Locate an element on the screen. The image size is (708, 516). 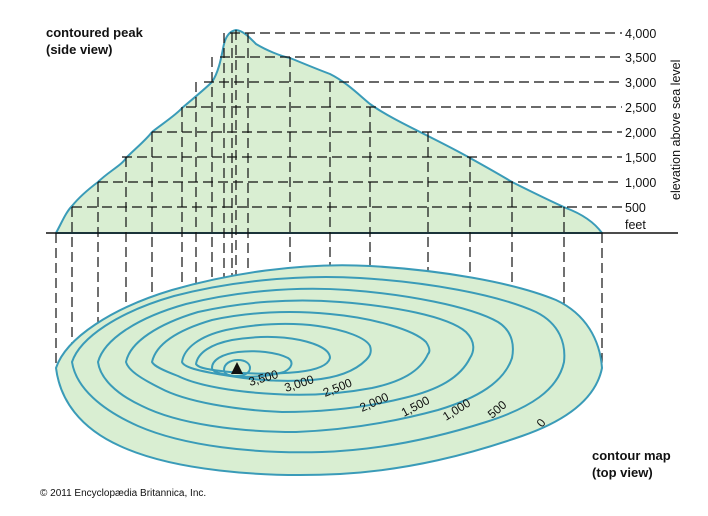
side-view-title-line1: contoured peak is located at coordinates (95, 32).